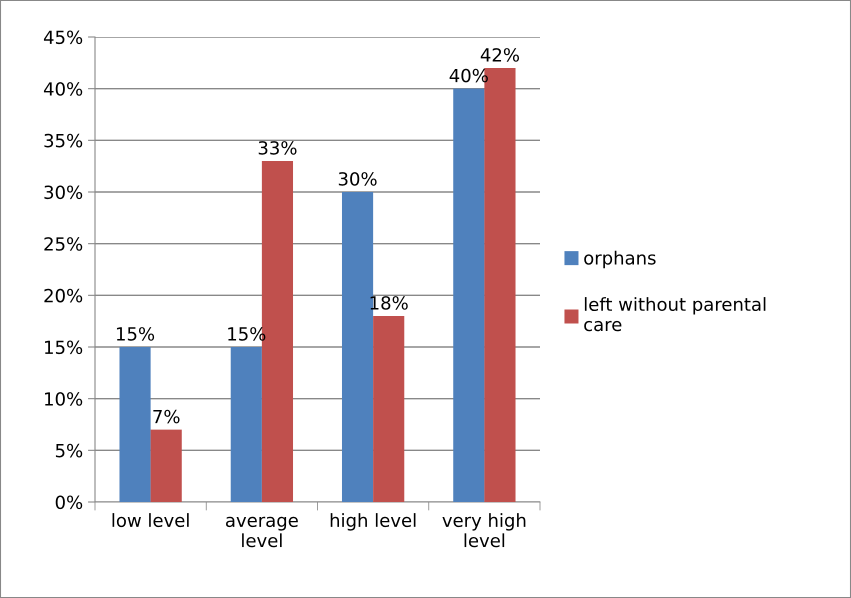  I want to click on y-tick-label: 25%, so click(63, 244).